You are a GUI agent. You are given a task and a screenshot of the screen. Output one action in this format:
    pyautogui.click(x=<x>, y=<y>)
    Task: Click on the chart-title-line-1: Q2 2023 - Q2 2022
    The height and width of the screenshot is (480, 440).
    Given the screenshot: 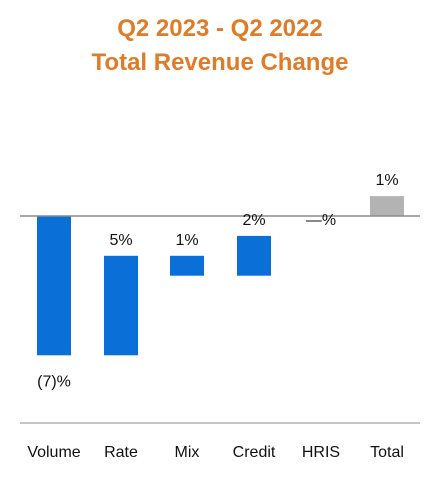 What is the action you would take?
    pyautogui.click(x=220, y=28)
    